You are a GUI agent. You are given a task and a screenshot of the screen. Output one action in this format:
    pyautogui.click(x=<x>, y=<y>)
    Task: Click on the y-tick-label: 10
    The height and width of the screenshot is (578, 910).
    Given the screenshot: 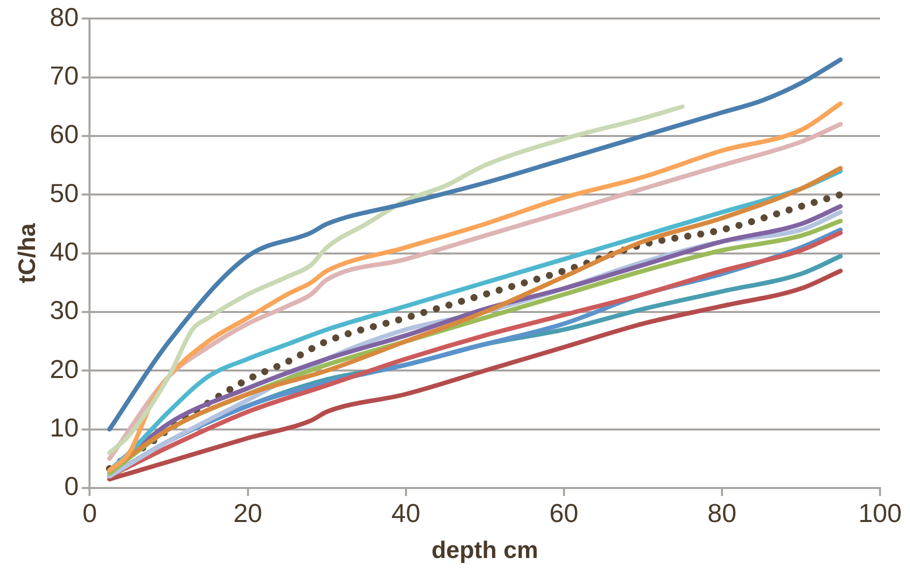 What is the action you would take?
    pyautogui.click(x=64, y=427)
    